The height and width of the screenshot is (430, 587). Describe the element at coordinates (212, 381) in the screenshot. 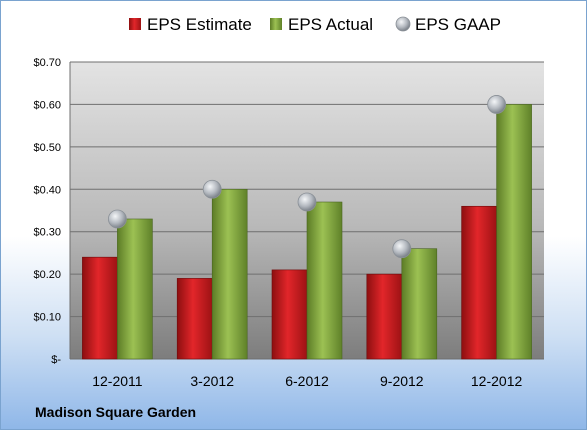

I see `x-tick-label: 3-2012` at that location.